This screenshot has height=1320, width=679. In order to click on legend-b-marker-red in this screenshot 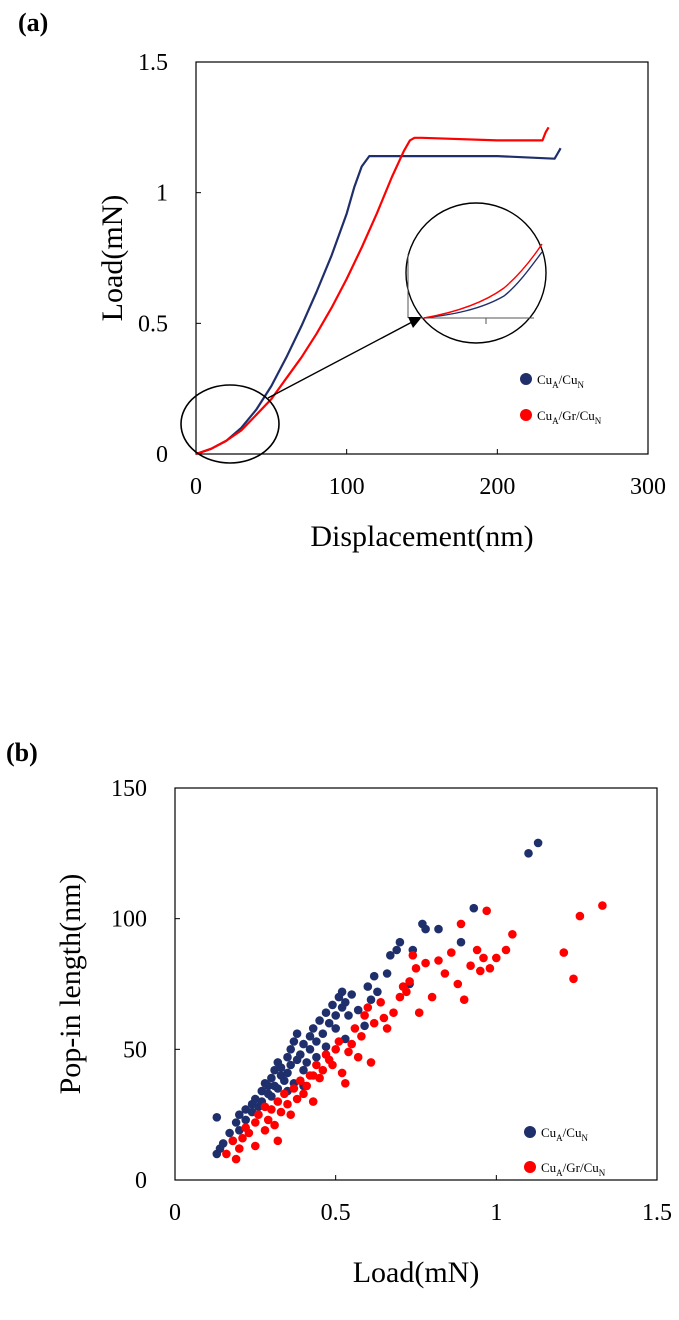, I will do `click(530, 1167)`.